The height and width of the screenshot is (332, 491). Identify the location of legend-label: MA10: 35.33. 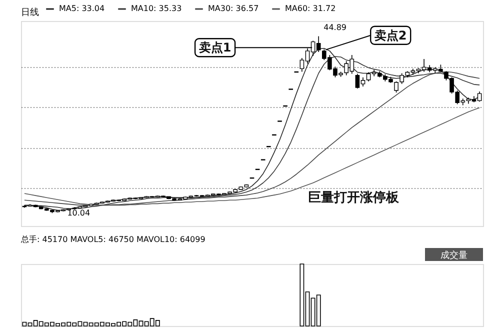
(156, 8).